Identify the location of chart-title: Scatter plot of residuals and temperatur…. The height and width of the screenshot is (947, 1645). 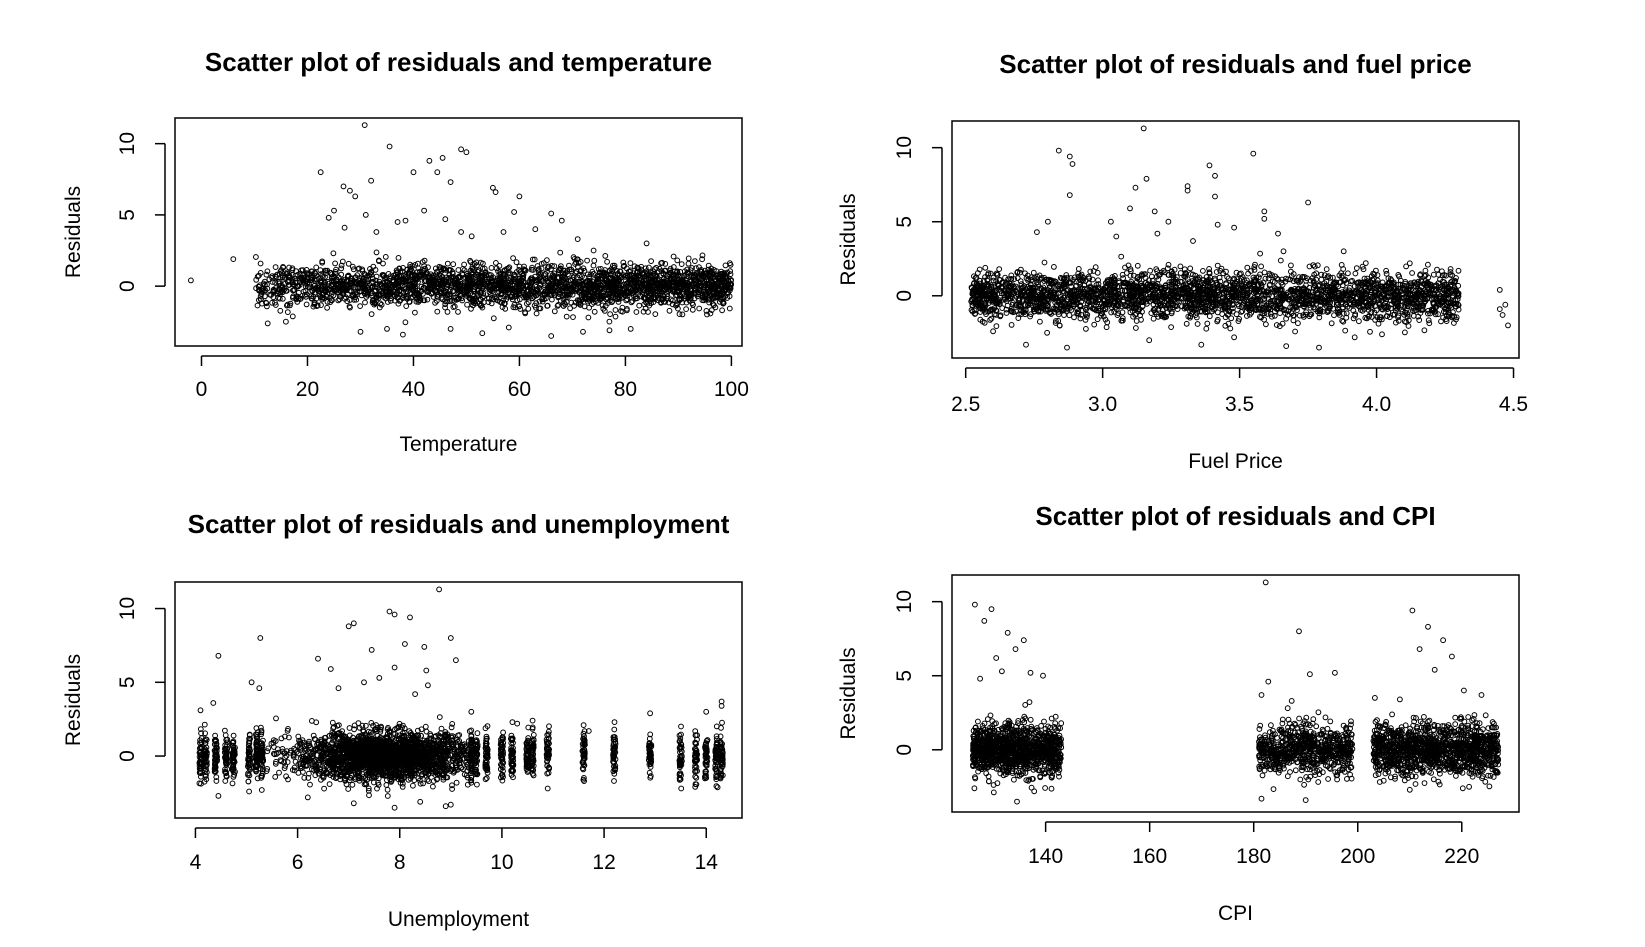
(458, 62).